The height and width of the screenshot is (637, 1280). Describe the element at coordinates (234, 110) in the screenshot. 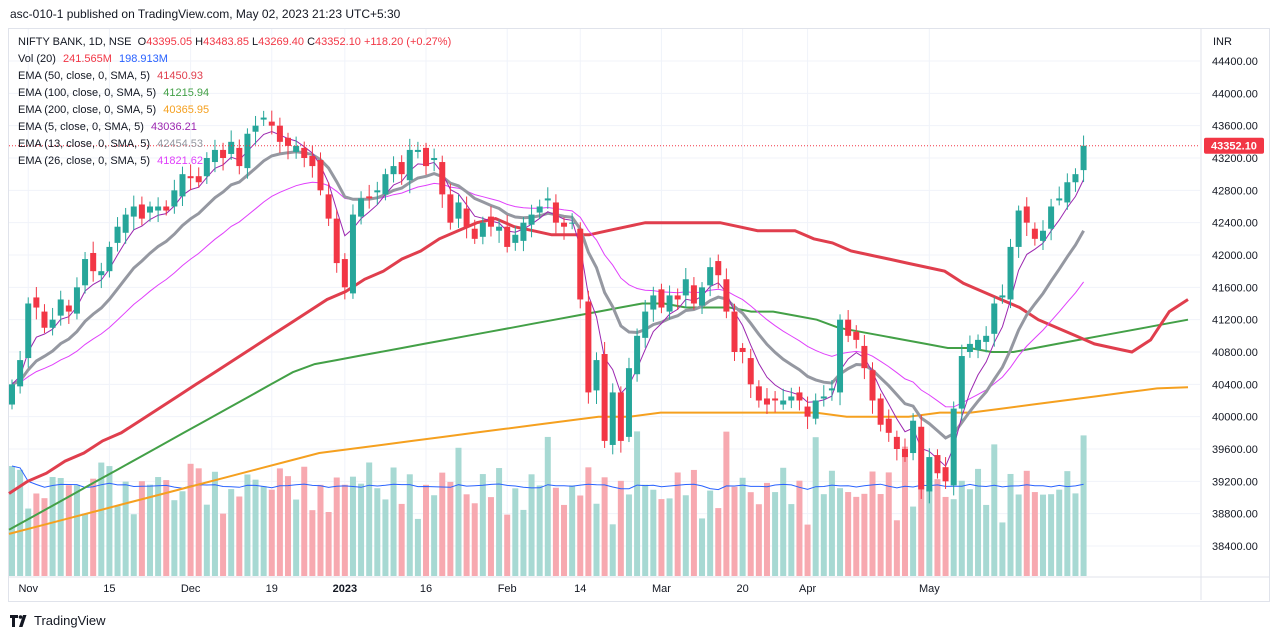

I see `legend-ema200-row: EMA (200, close, 0, SMA, 5) 40365.95` at that location.